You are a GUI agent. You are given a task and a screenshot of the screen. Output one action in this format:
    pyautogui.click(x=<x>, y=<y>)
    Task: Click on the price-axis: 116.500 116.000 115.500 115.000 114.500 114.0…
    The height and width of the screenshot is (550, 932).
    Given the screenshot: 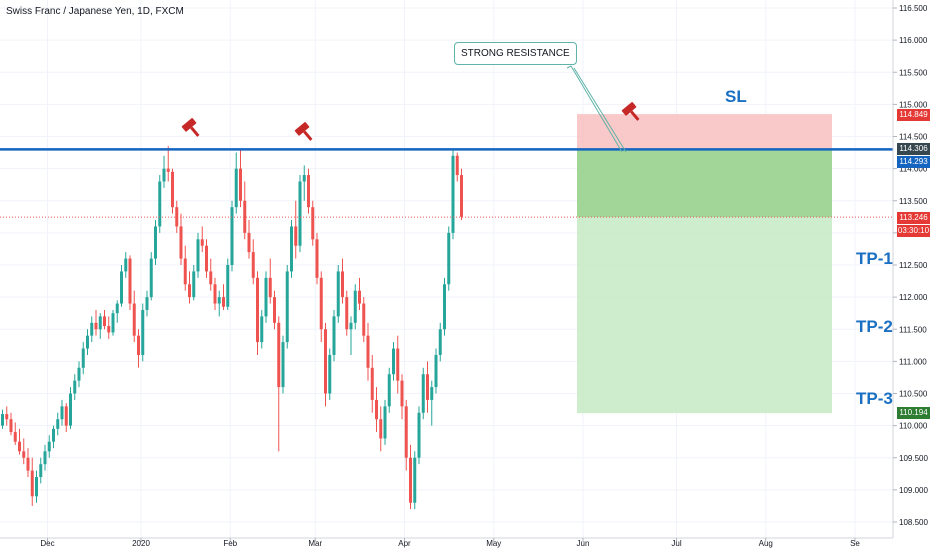 What is the action you would take?
    pyautogui.click(x=910, y=269)
    